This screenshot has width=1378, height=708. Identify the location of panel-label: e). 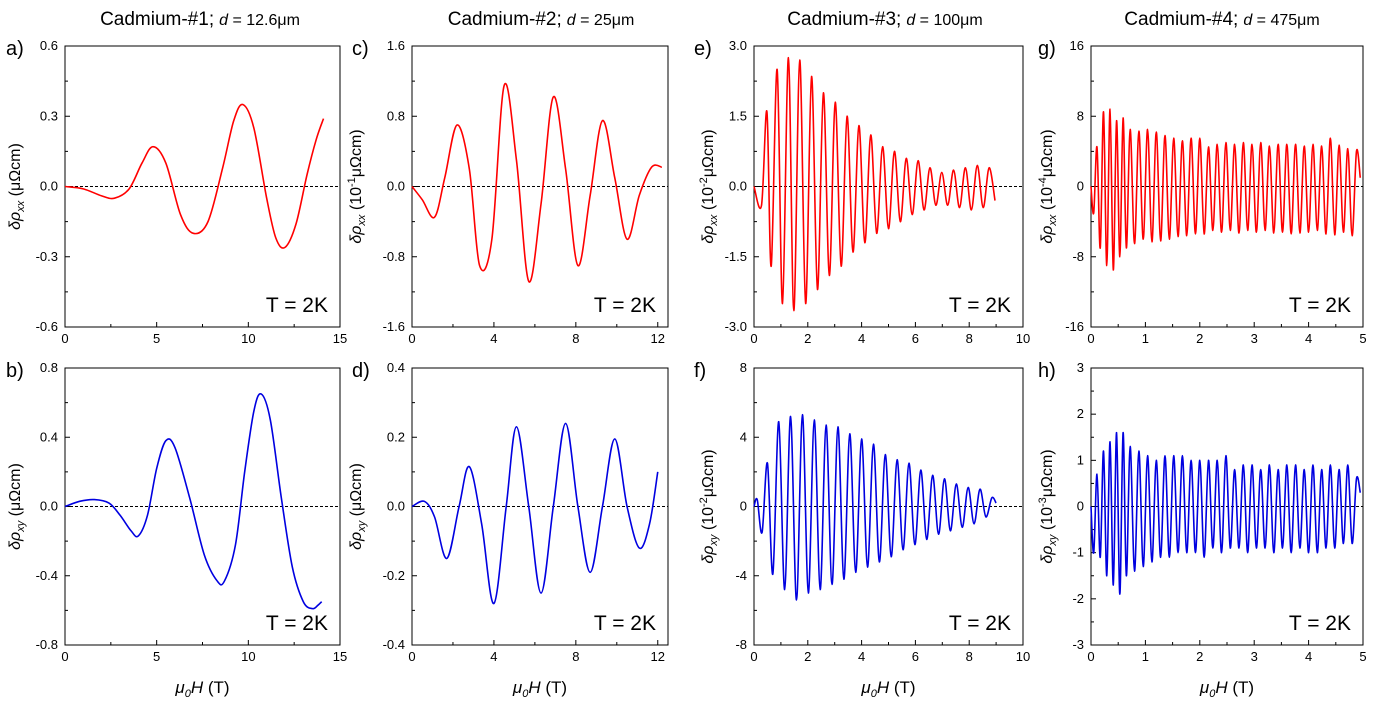
(703, 49).